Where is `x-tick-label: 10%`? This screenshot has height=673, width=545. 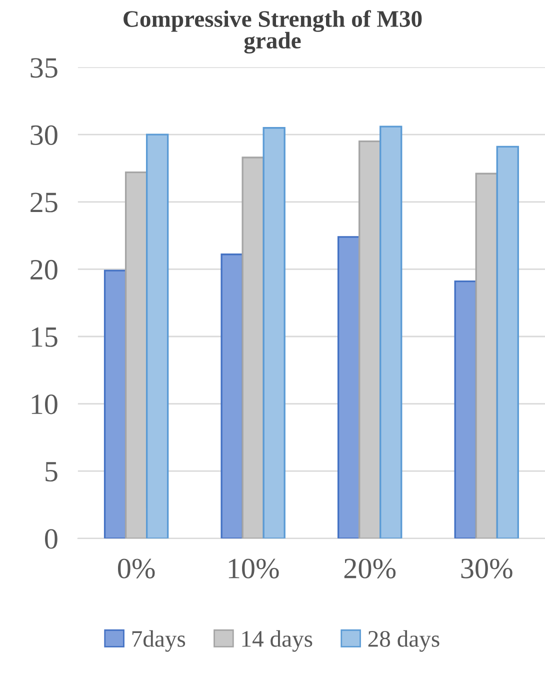 x-tick-label: 10% is located at coordinates (253, 568).